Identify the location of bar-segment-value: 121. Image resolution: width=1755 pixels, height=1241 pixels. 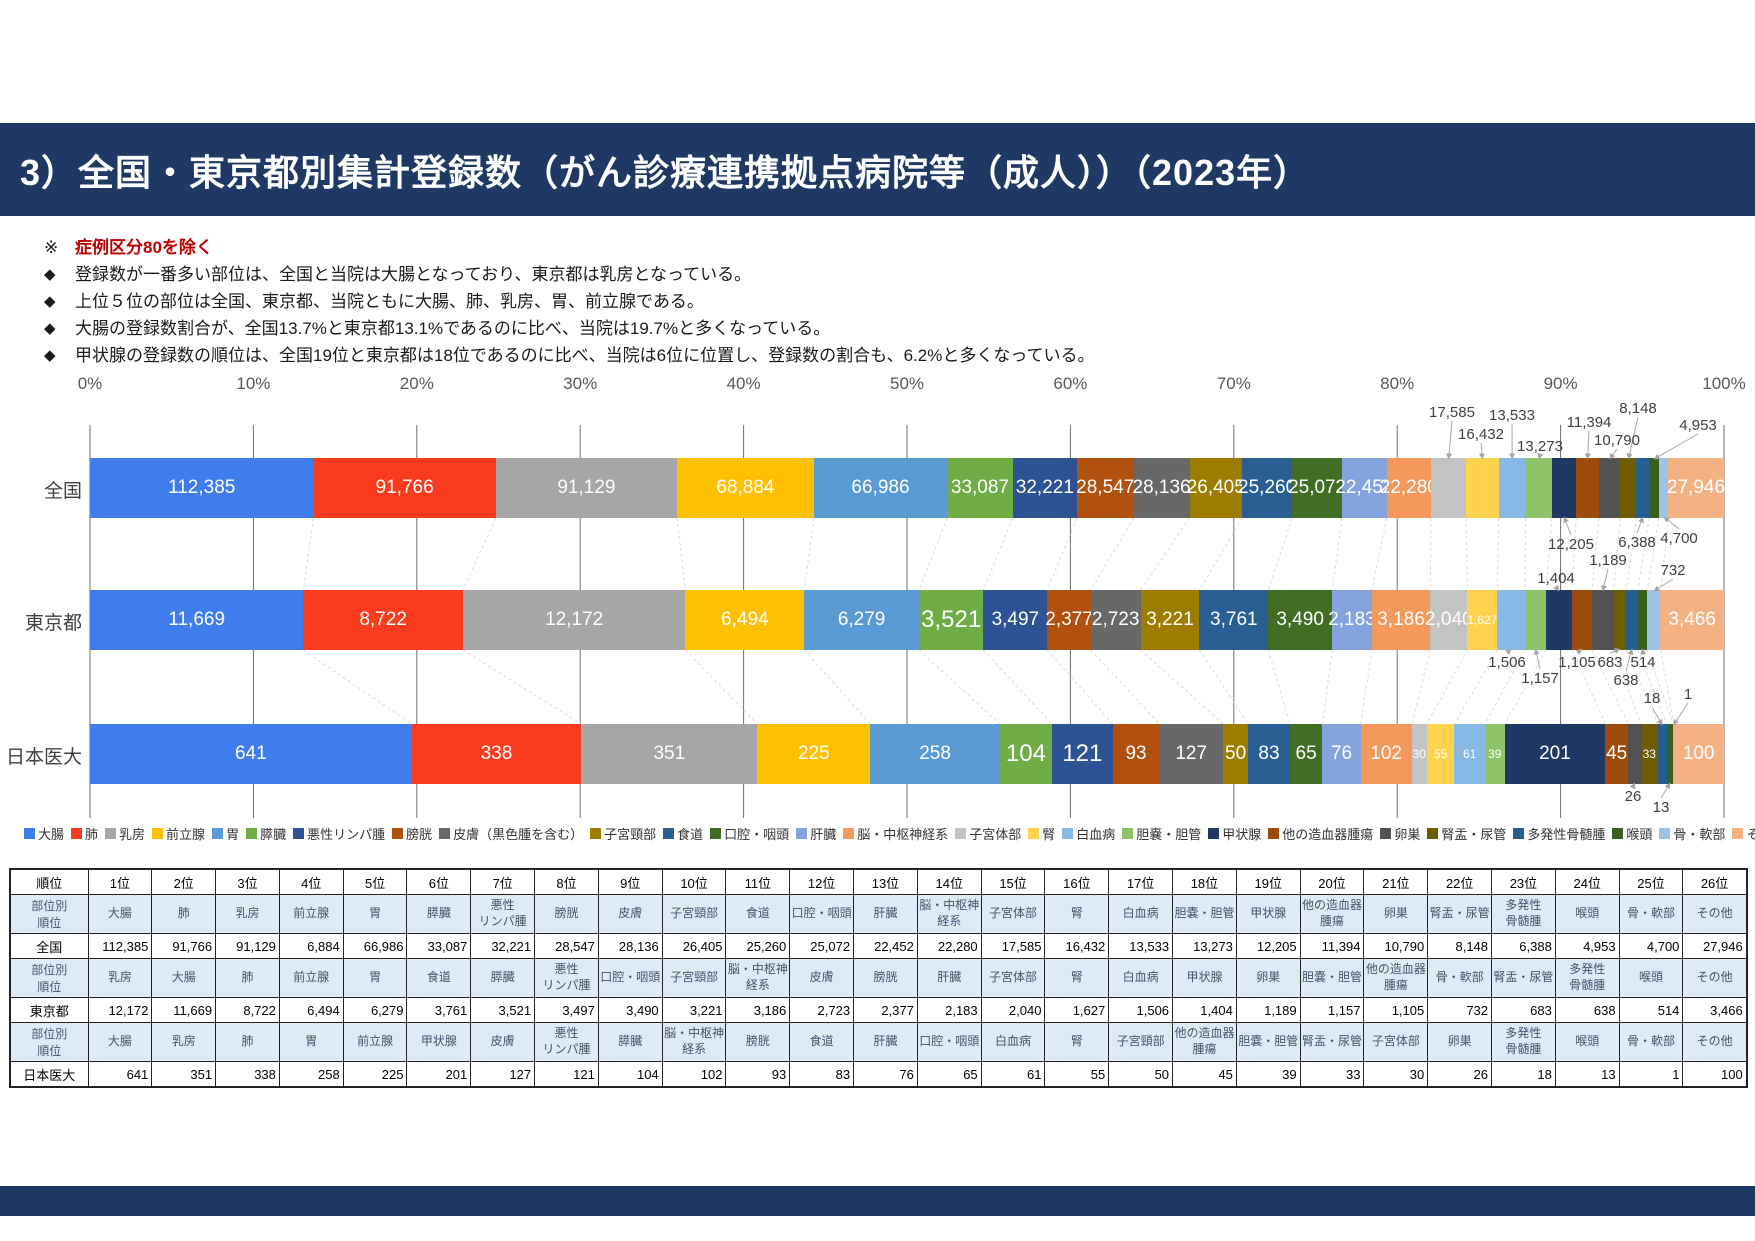
(1082, 753).